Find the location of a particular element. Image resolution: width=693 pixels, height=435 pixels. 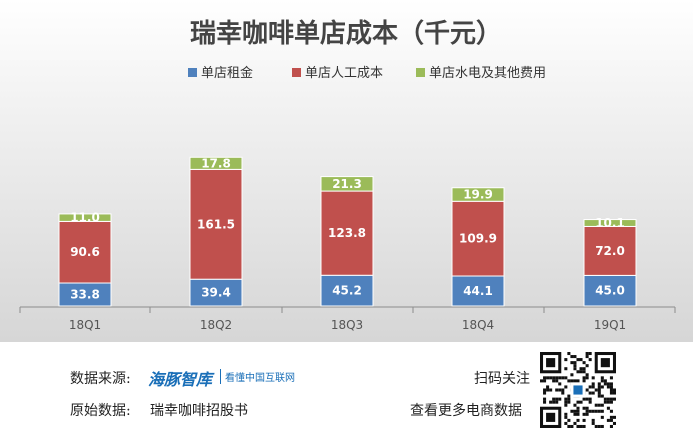

scan-text: 扫码关注 is located at coordinates (502, 379).